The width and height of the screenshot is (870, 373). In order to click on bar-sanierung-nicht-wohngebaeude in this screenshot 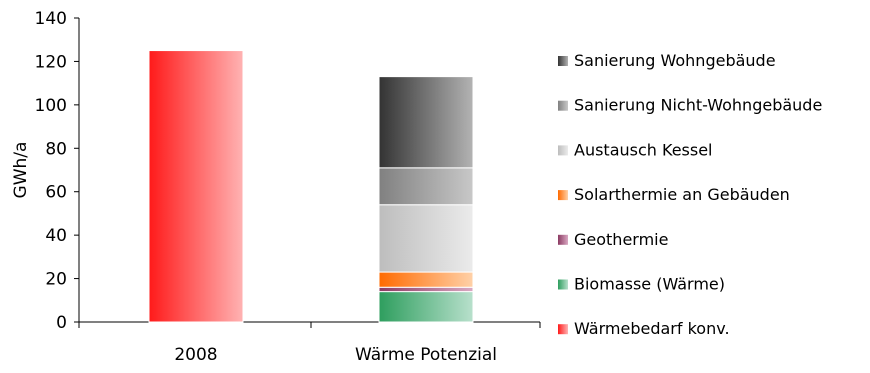, I will do `click(426, 186)`.